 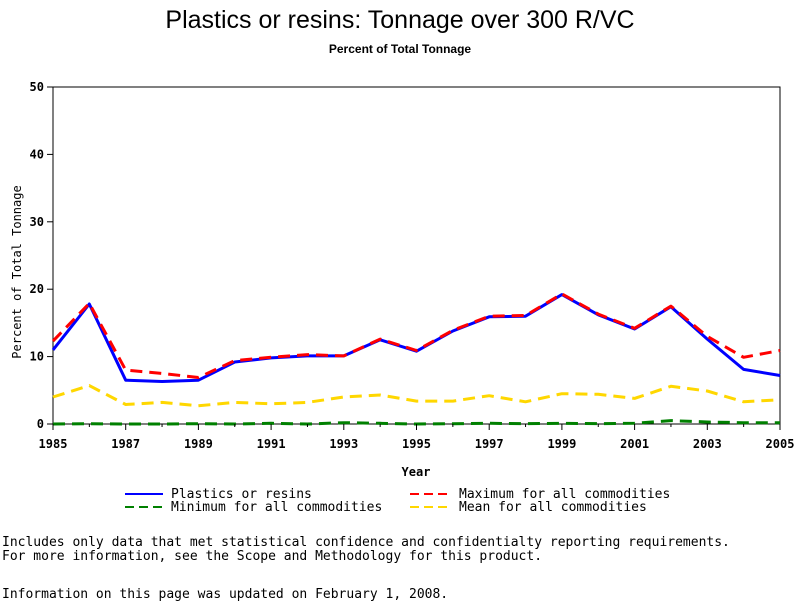 What do you see at coordinates (40, 424) in the screenshot?
I see `y-tick-label: 0` at bounding box center [40, 424].